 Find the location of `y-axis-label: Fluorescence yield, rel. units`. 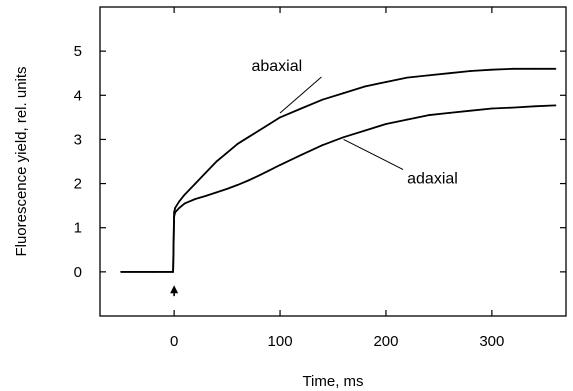

y-axis-label: Fluorescence yield, rel. units is located at coordinates (21, 161).